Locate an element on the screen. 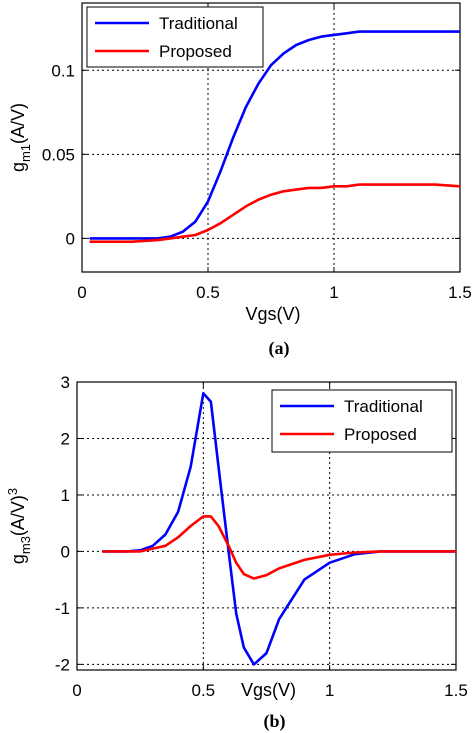  y-axis-label: gm1(A/V) is located at coordinates (20, 137).